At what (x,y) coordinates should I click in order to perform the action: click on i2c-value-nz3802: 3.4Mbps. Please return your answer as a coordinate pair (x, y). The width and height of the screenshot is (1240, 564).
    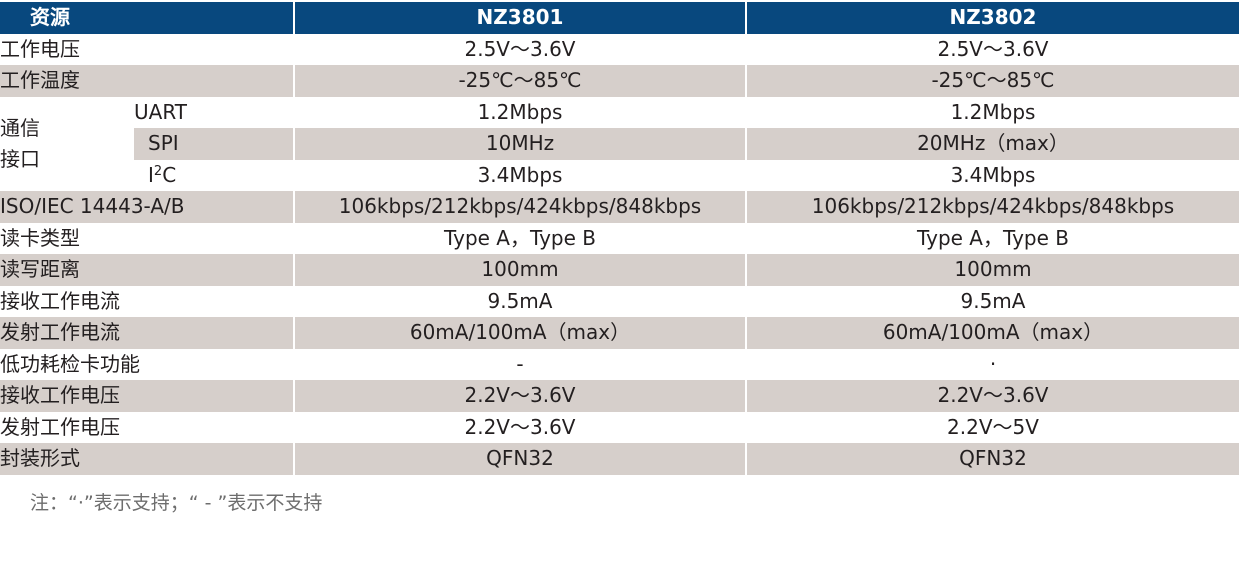
    Looking at the image, I should click on (993, 175).